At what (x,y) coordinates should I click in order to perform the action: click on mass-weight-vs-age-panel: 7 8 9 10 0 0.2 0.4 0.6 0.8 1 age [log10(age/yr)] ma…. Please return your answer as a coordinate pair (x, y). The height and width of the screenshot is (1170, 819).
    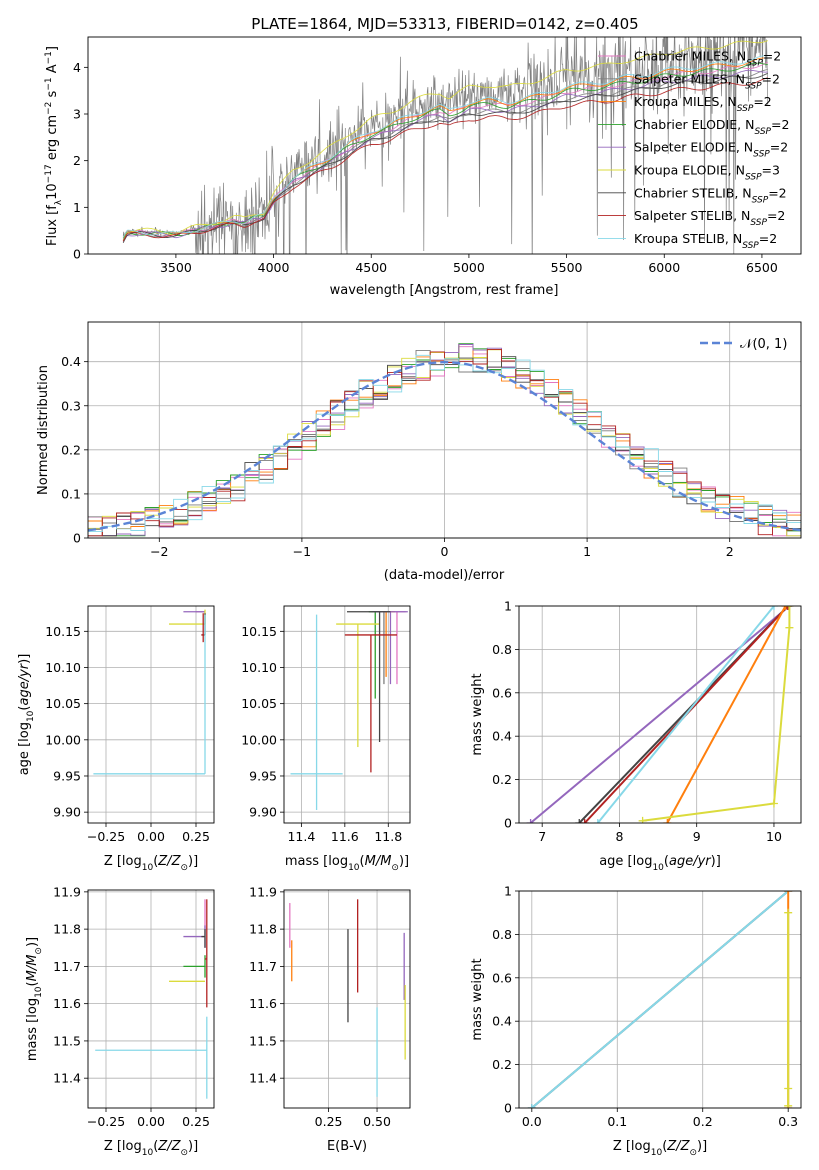
    Looking at the image, I should click on (636, 736).